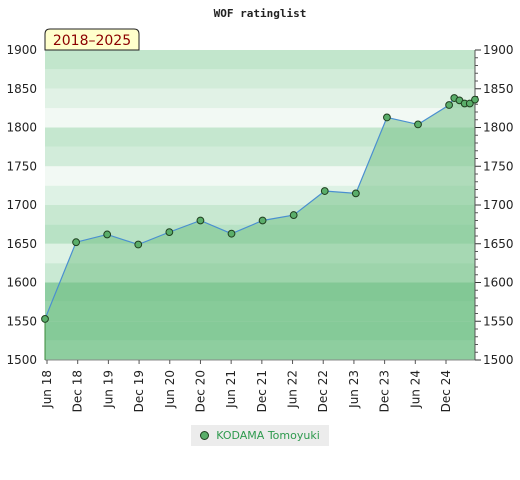 Image resolution: width=520 pixels, height=480 pixels. Describe the element at coordinates (498, 321) in the screenshot. I see `y-tick-label-right: 1550` at that location.